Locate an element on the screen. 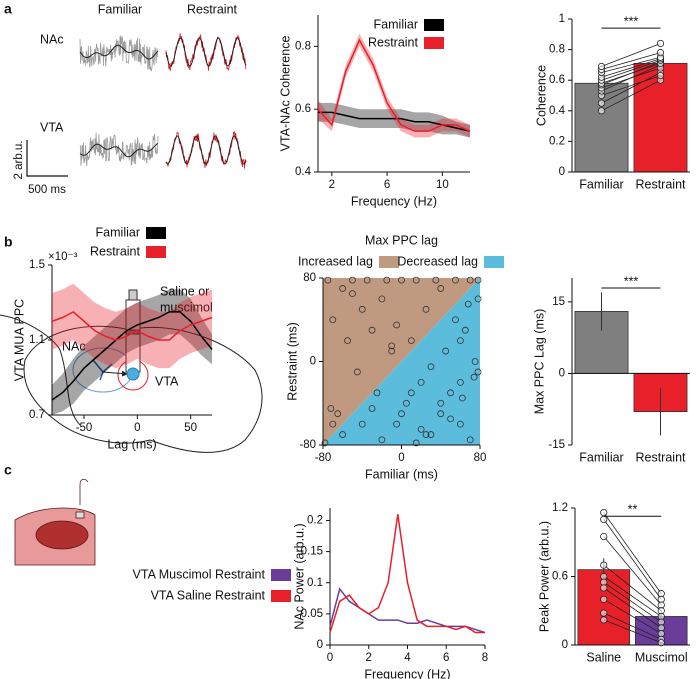 This screenshot has width=699, height=679. injection-label: Saline or is located at coordinates (184, 291).